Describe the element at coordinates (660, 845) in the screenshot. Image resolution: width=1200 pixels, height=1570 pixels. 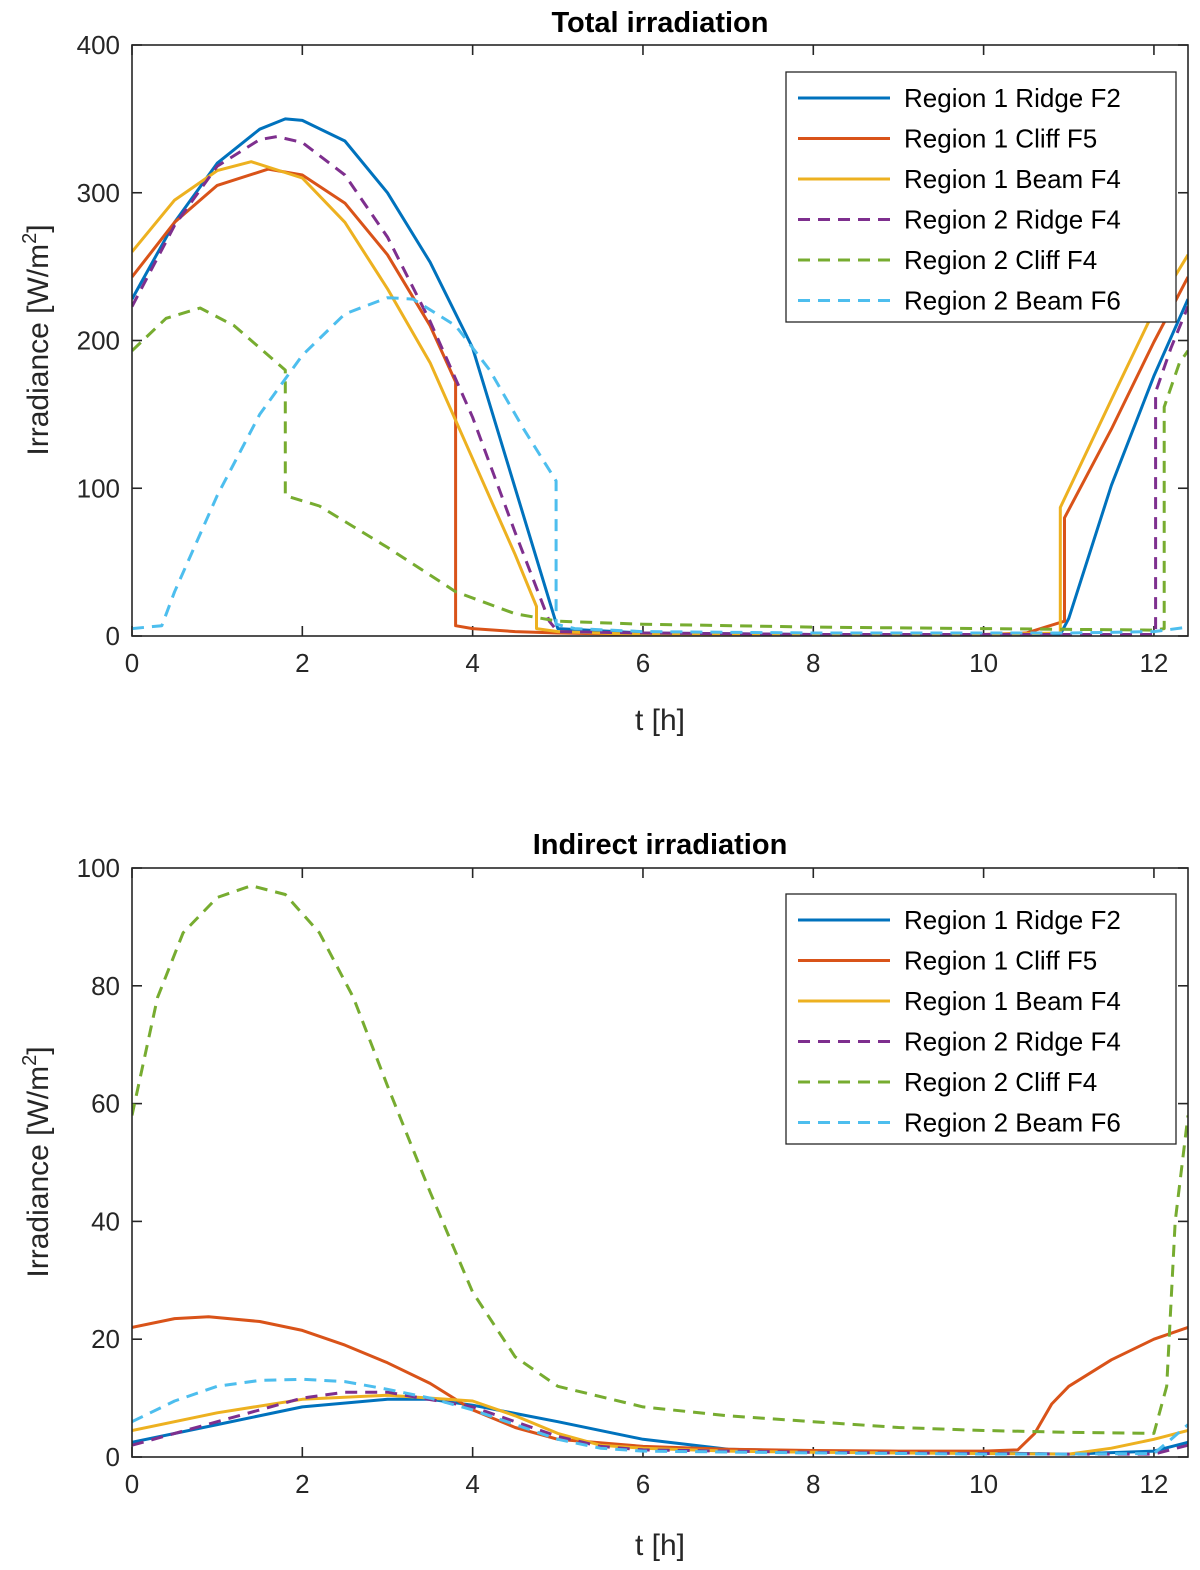
I see `chart-title: Indirect irradiation` at that location.